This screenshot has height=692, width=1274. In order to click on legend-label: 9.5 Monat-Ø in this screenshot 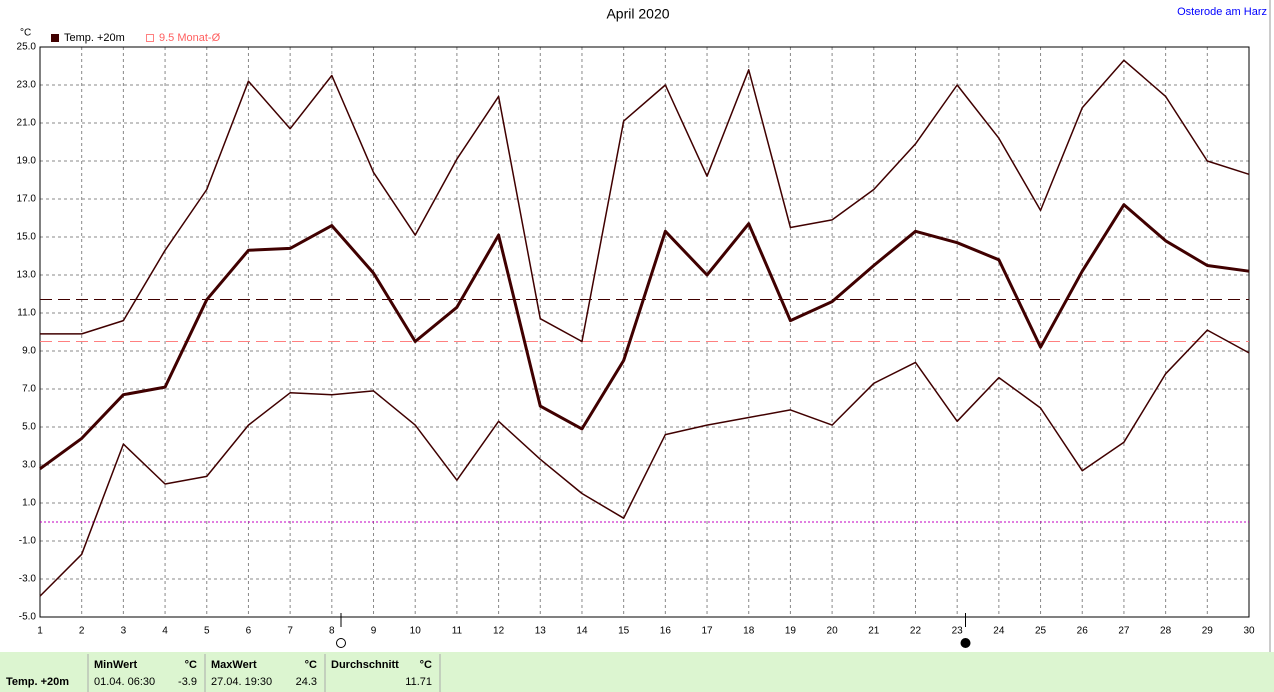, I will do `click(190, 38)`.